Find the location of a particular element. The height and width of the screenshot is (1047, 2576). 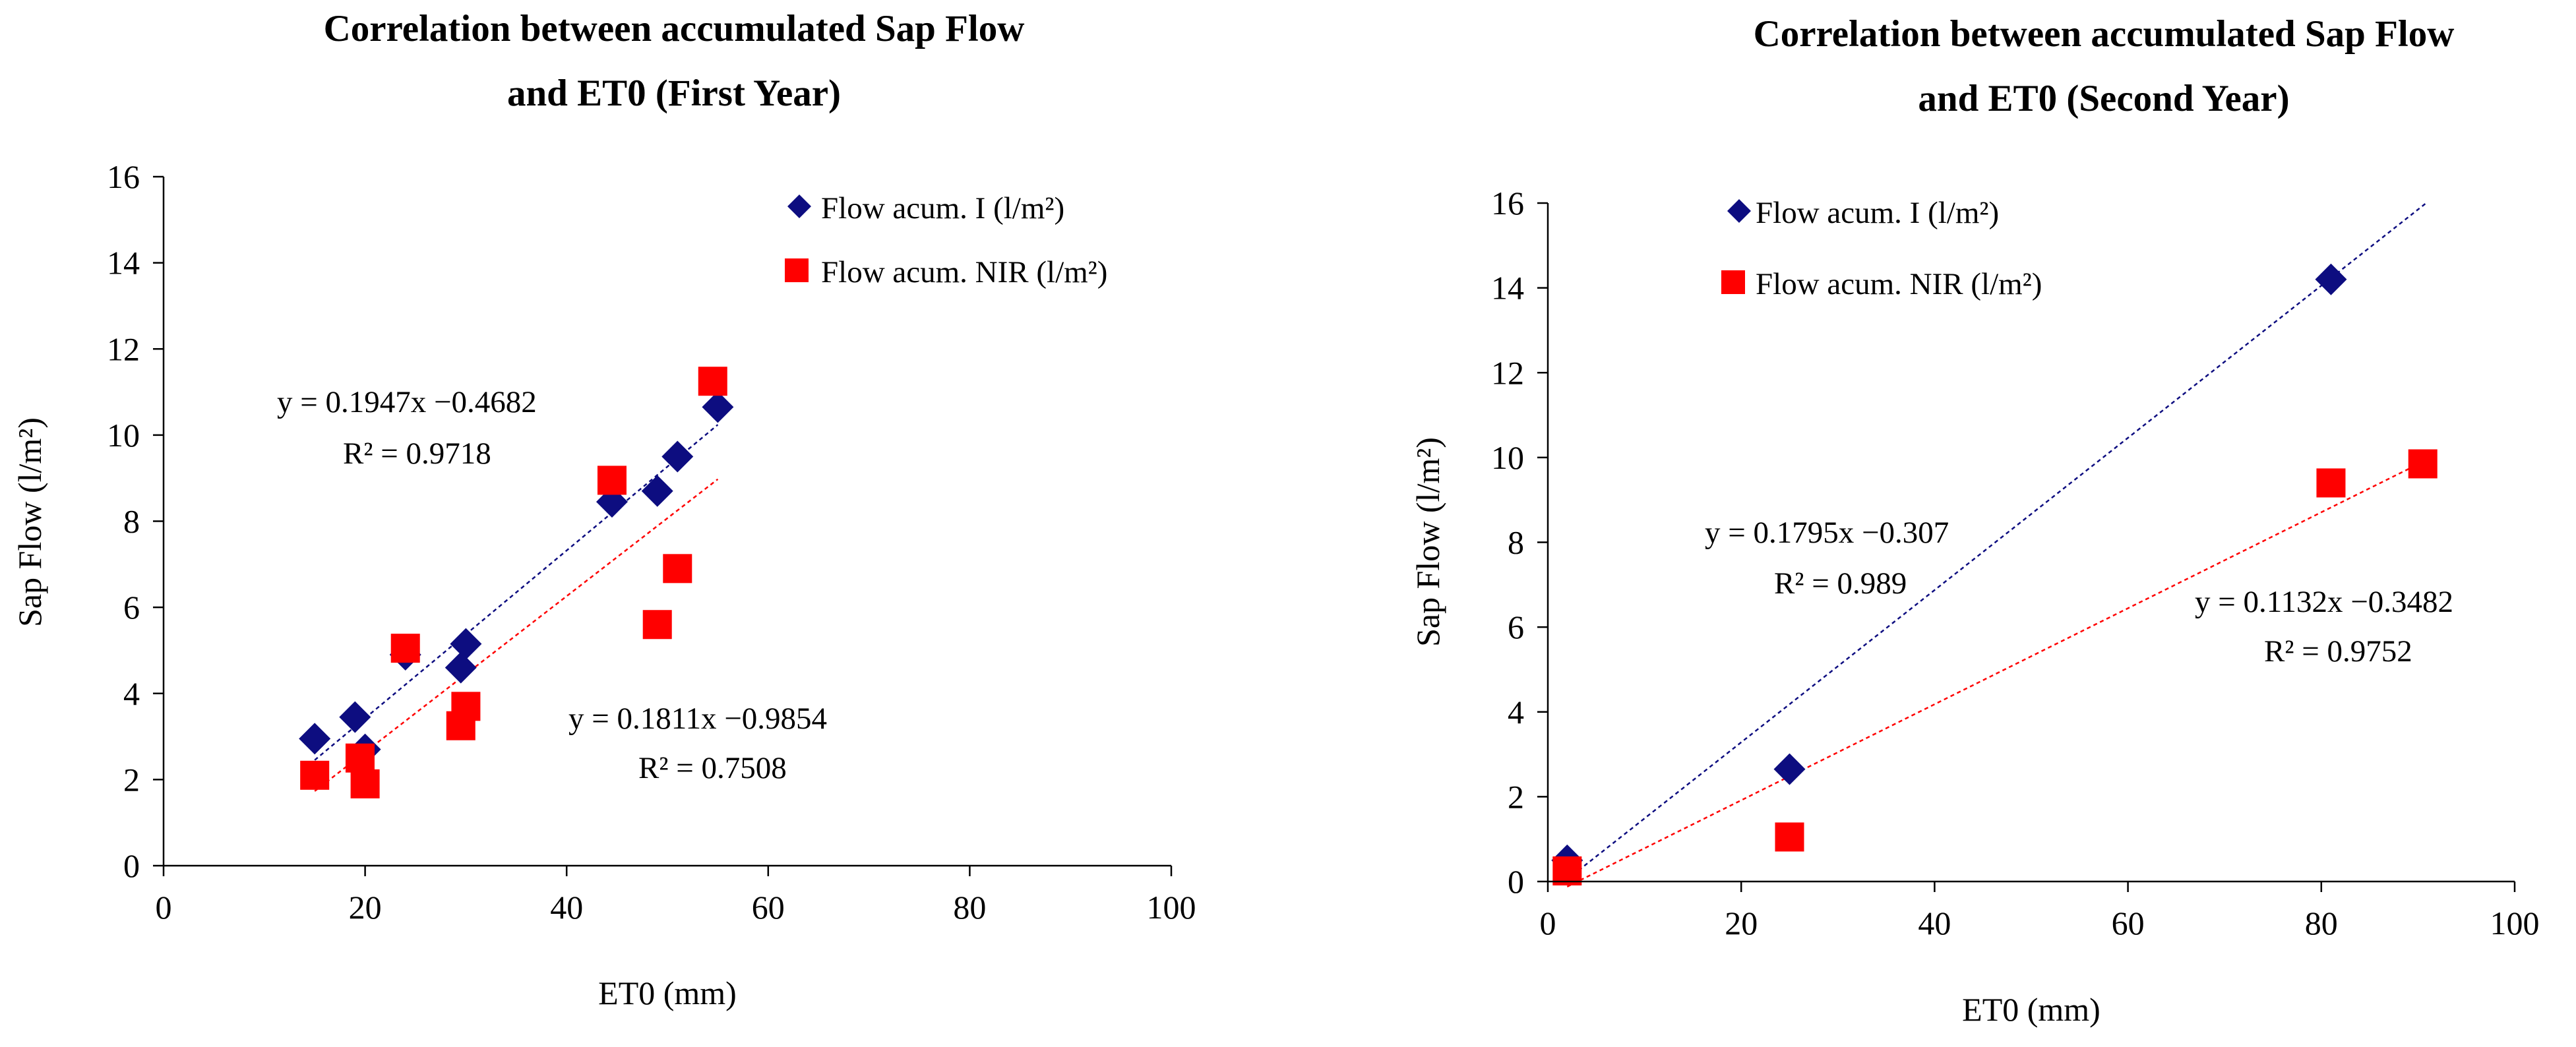

trendline-r2-text: R² = 0.7508 is located at coordinates (712, 768).